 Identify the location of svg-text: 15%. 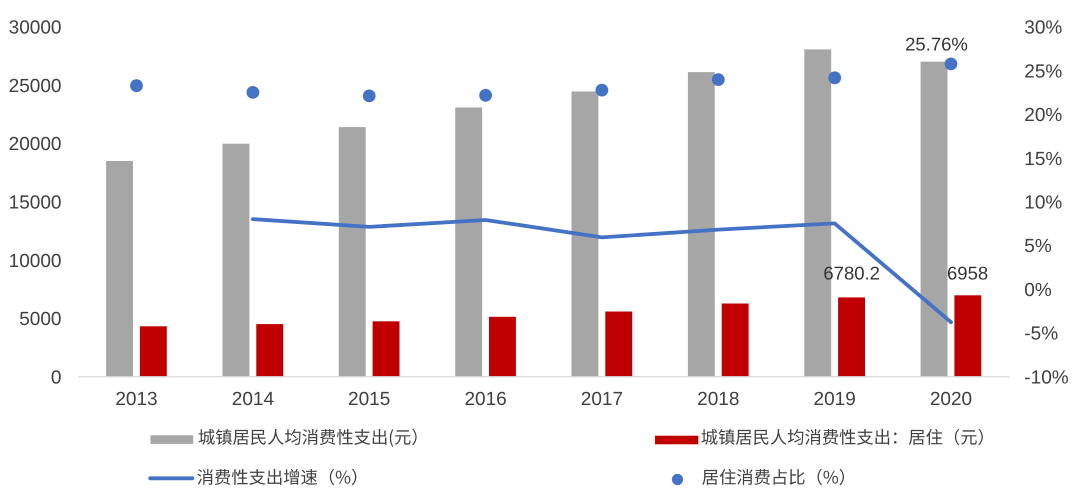
(1043, 159).